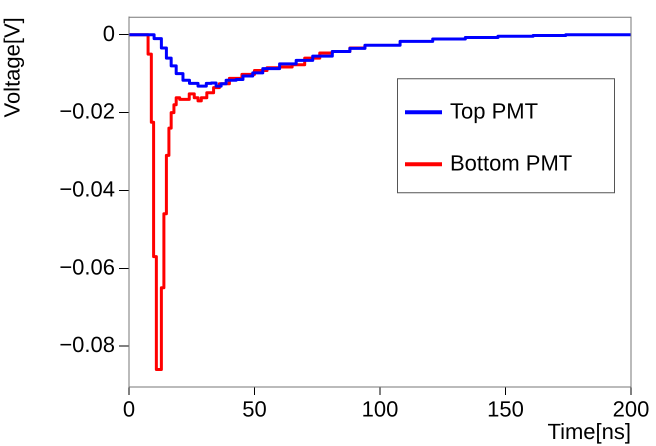 This screenshot has width=656, height=446. What do you see at coordinates (494, 111) in the screenshot?
I see `legend-label: Top PMT` at bounding box center [494, 111].